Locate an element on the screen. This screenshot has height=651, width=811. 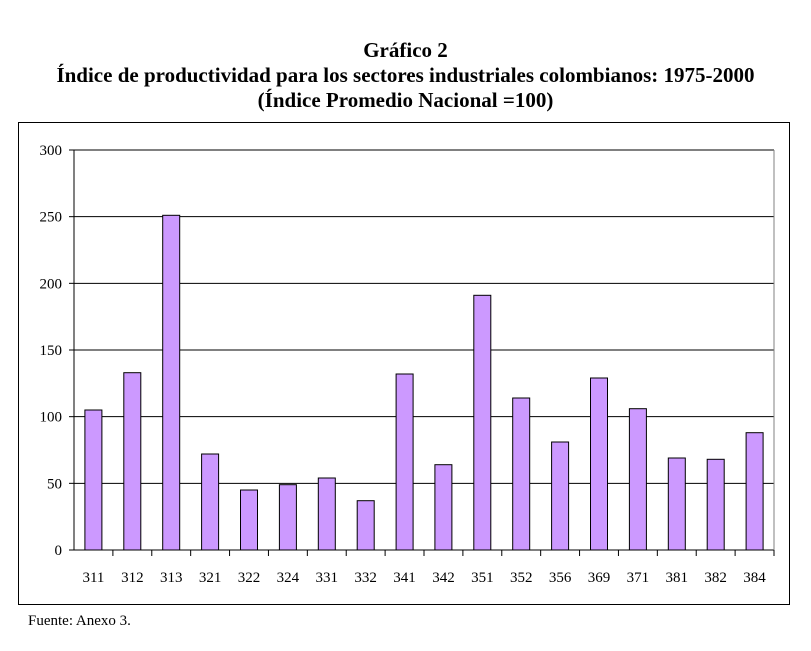
x-tick-label-382: 382 is located at coordinates (715, 578).